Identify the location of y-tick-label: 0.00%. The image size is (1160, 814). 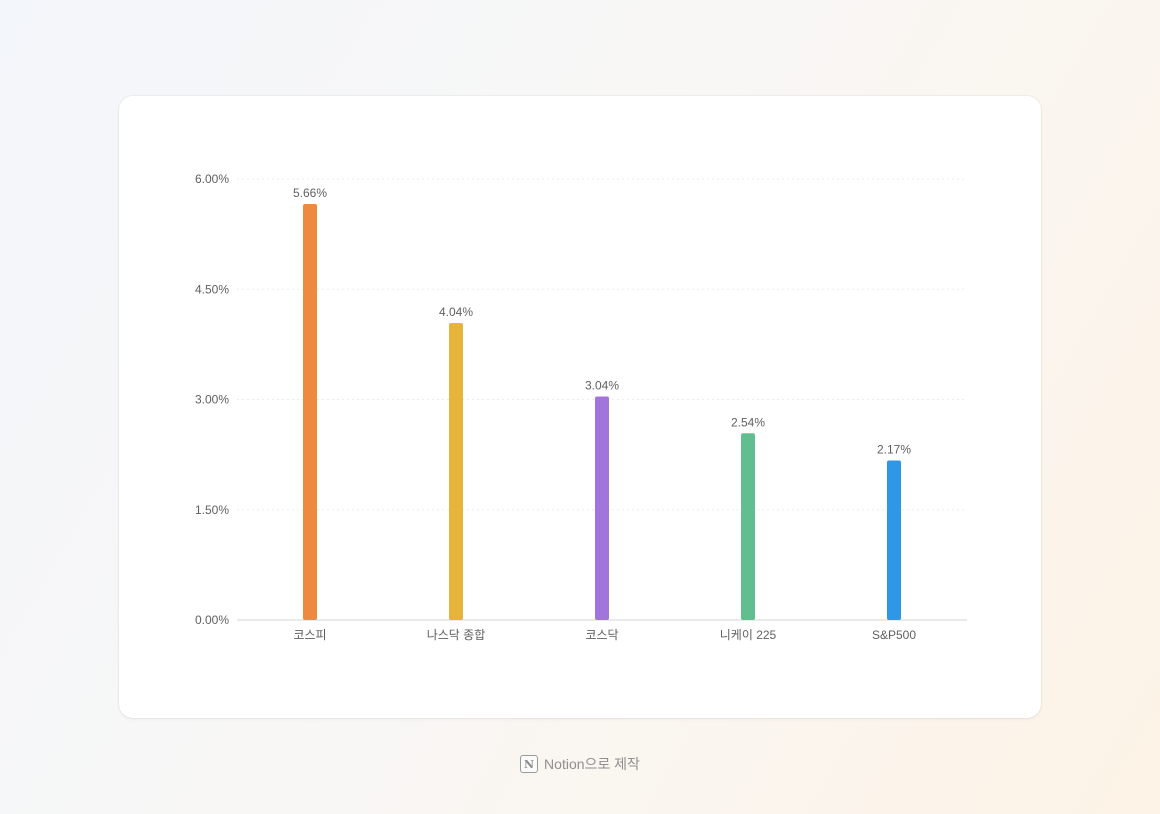
(212, 620).